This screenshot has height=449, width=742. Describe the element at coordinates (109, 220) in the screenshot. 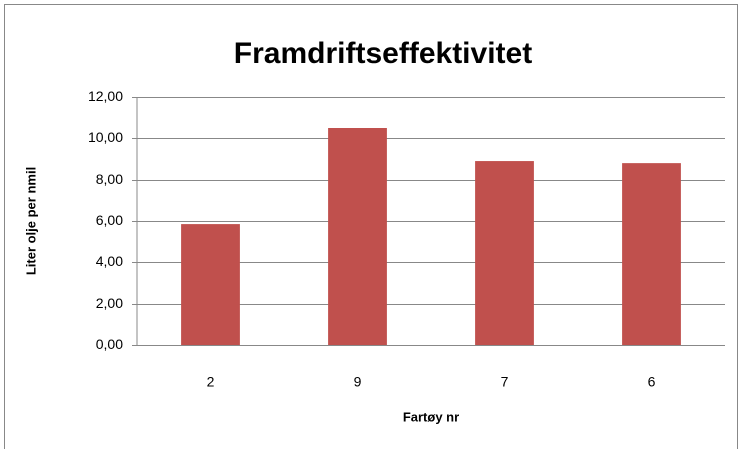

I see `y-tick-label: 6,00` at that location.